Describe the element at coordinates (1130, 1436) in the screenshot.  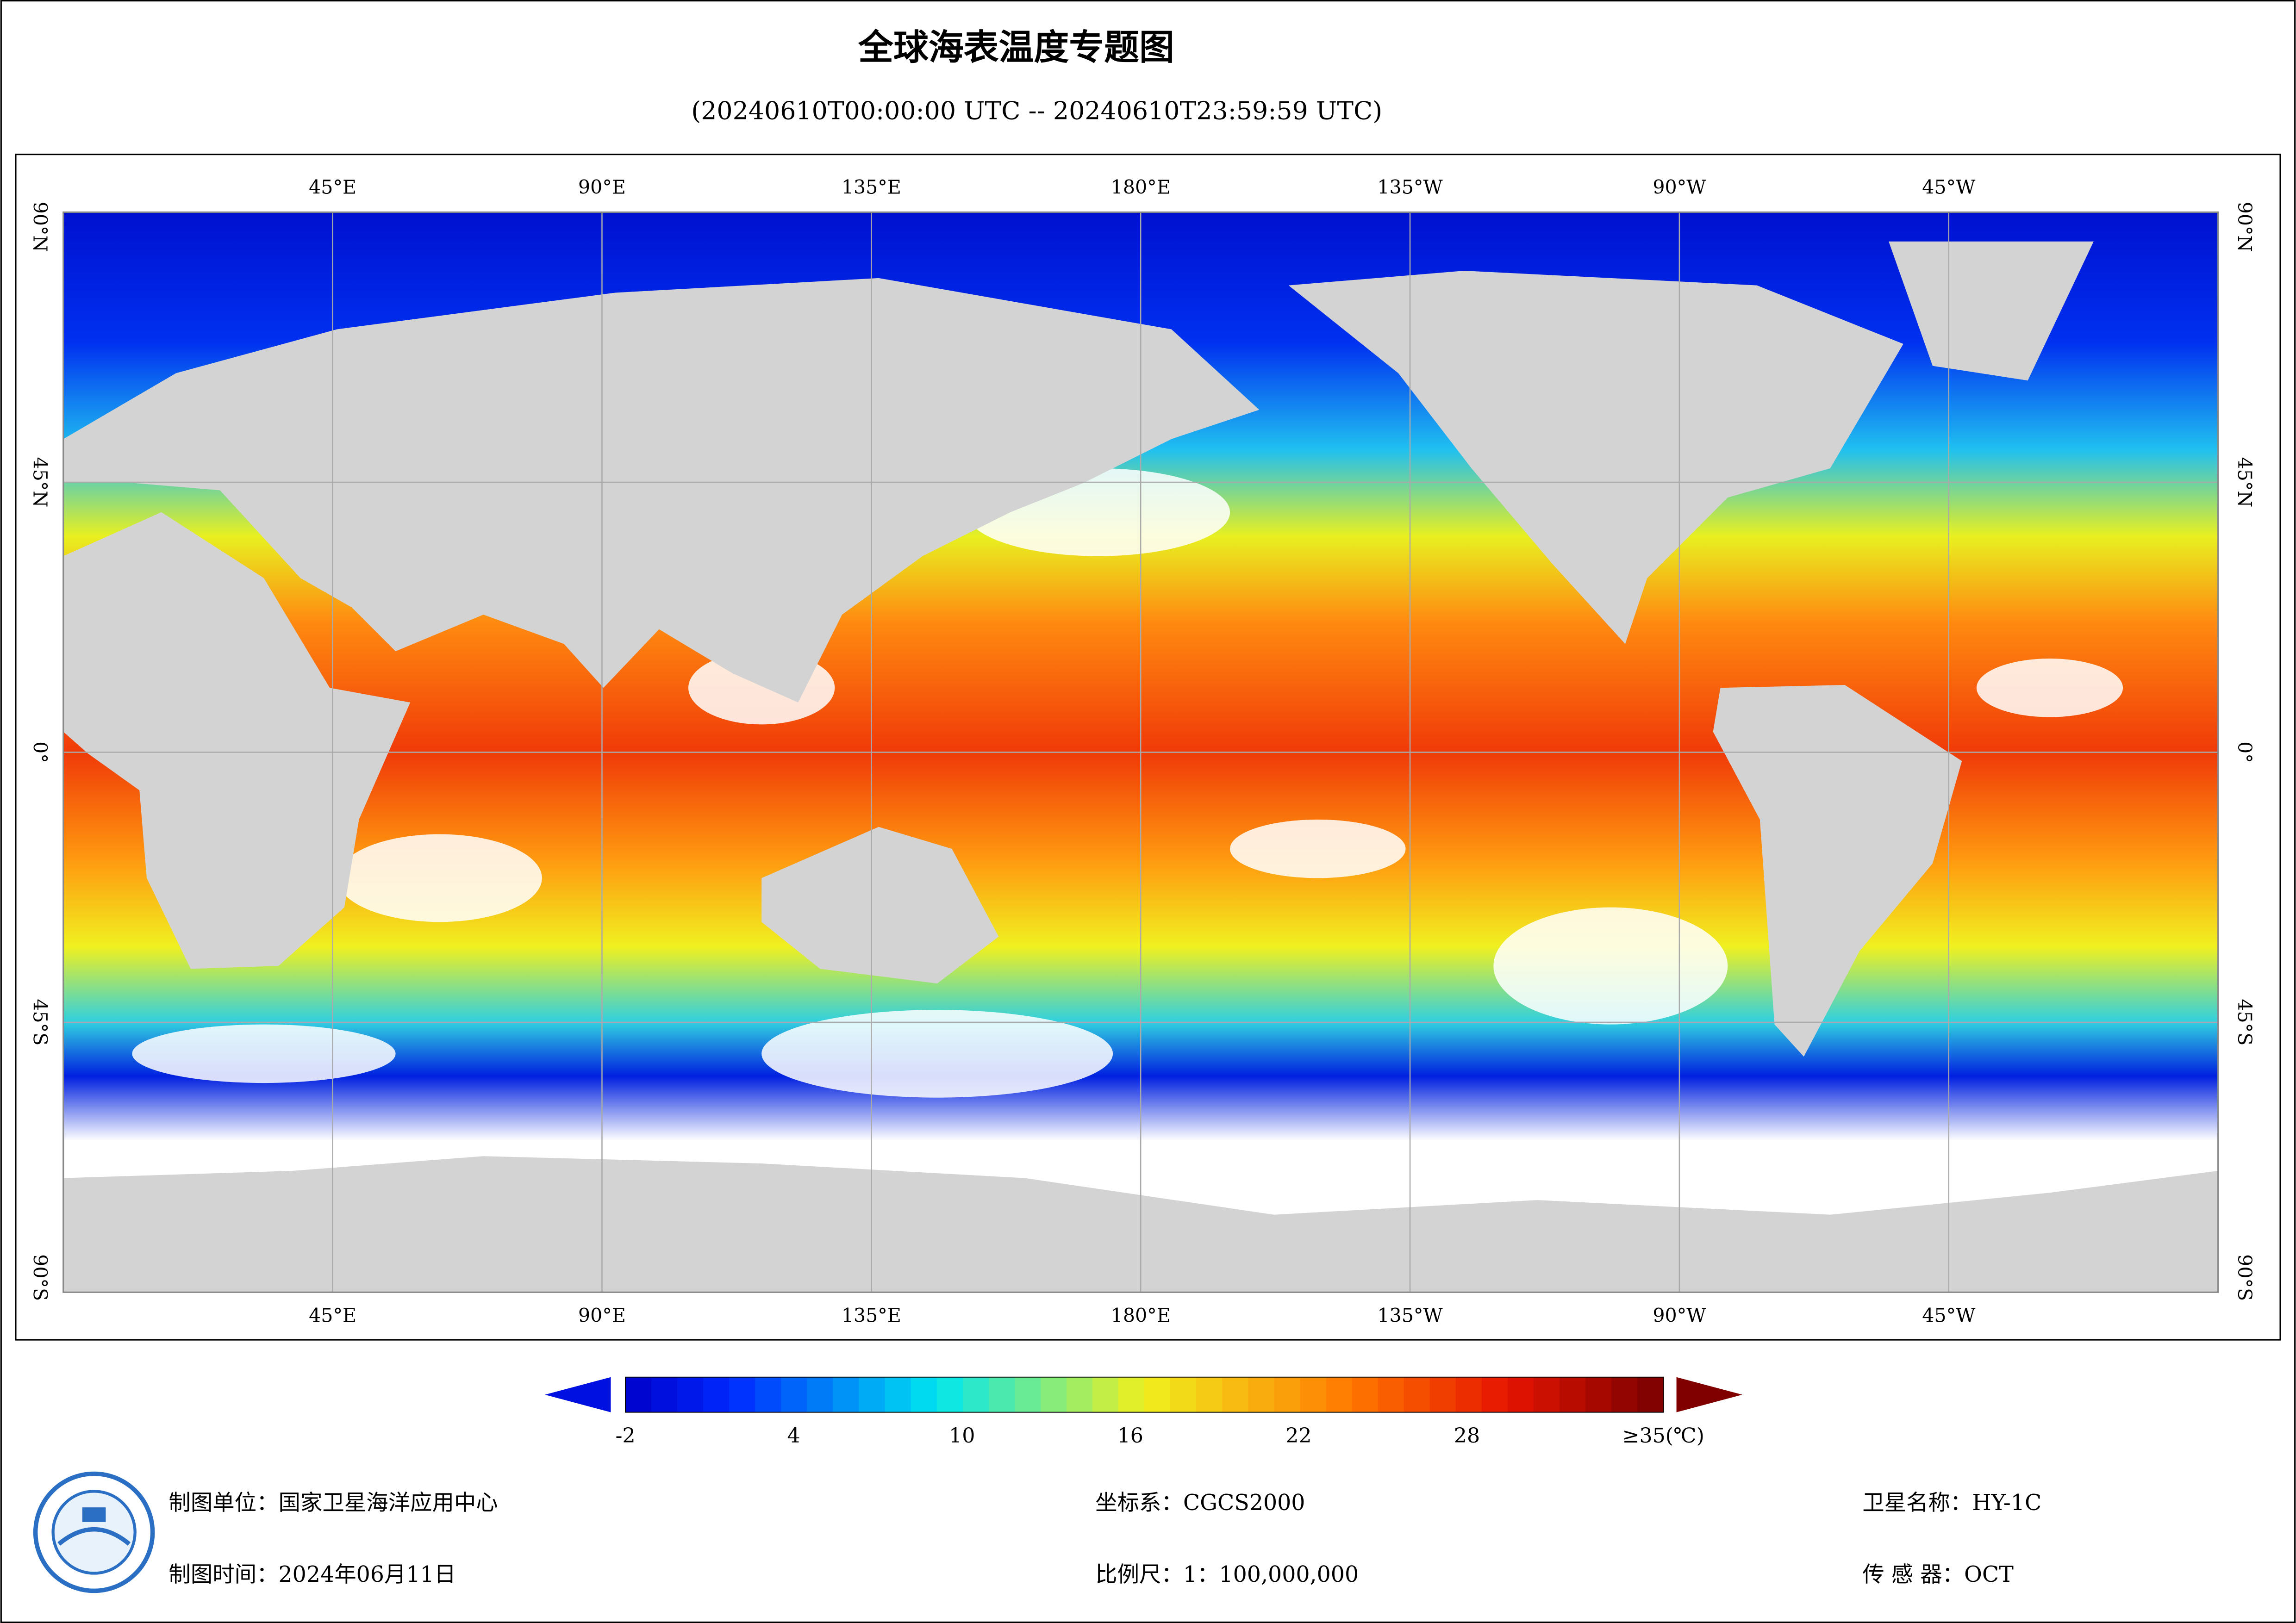
I see `colorbar-tick-label: 16` at that location.